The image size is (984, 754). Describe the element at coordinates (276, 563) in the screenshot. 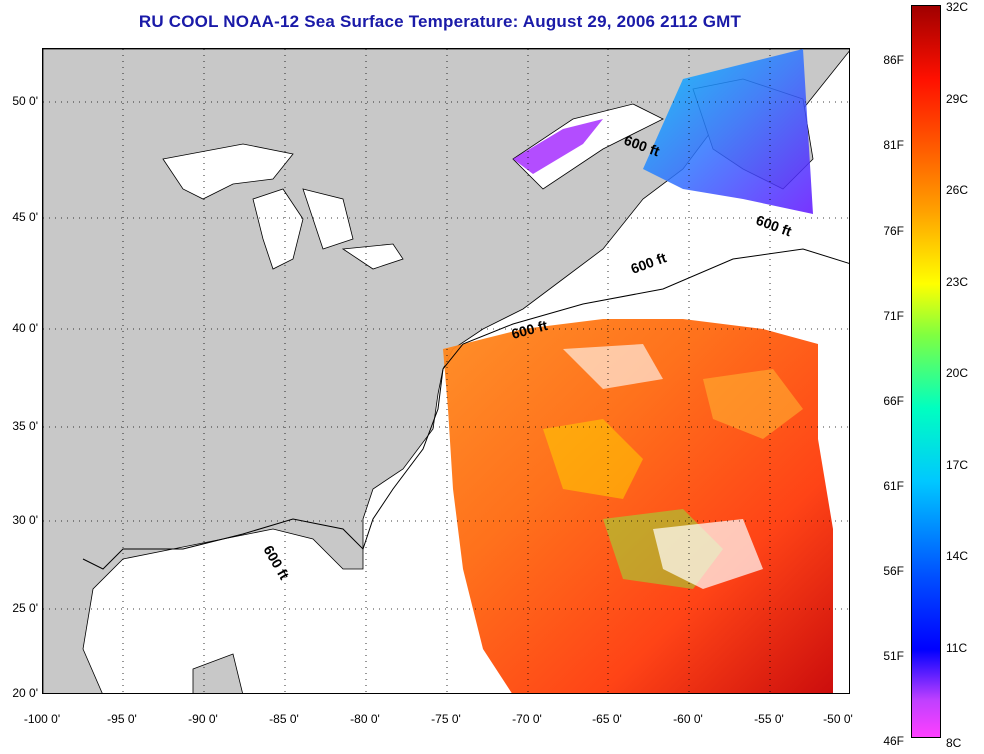

I see `contour-label-1: 600 ft` at that location.